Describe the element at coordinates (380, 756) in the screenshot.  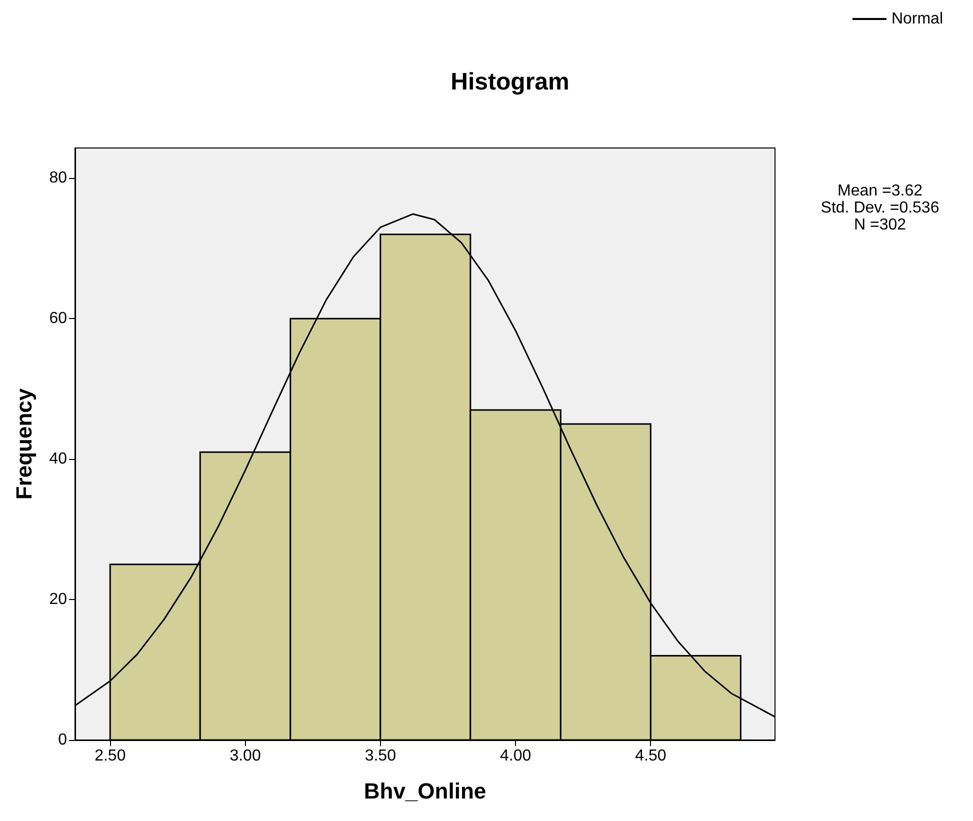
I see `x-tick-label: 3.50` at that location.